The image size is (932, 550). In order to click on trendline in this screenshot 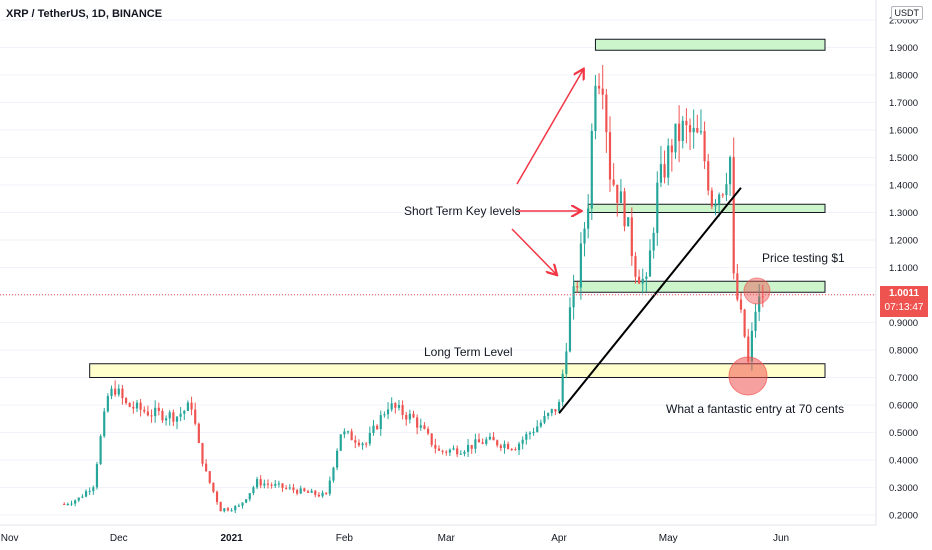, I will do `click(650, 300)`.